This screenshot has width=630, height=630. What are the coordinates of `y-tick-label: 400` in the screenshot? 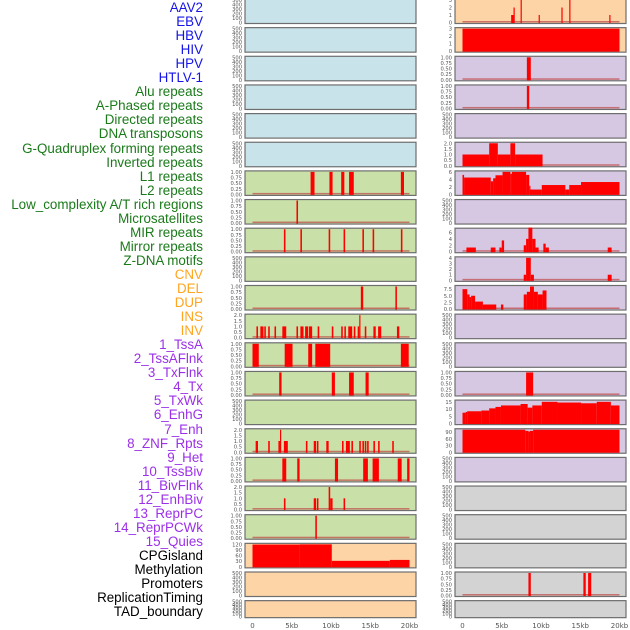 It's located at (237, 263).